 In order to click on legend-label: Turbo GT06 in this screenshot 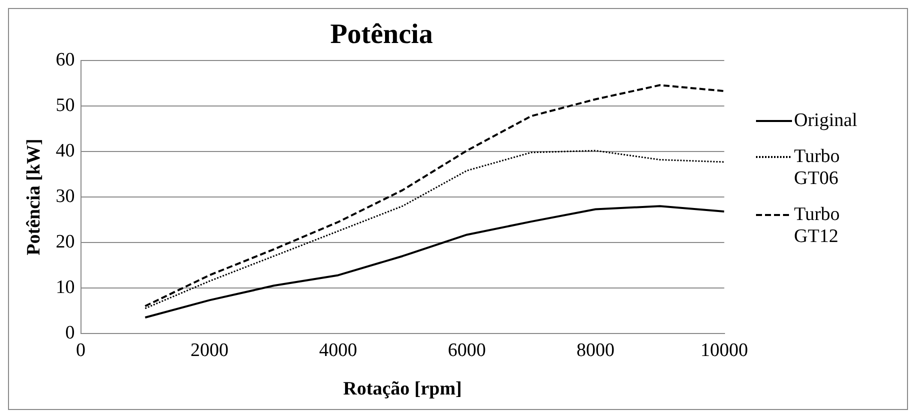, I will do `click(817, 168)`.